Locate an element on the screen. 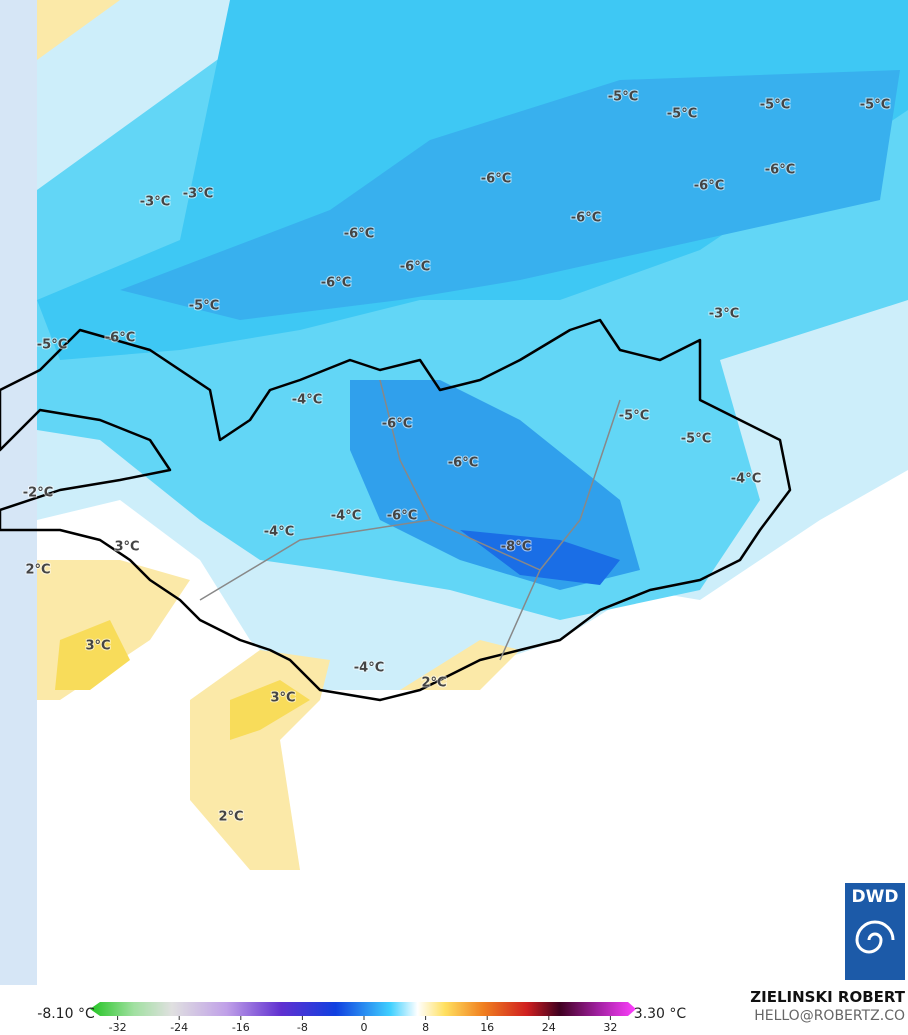 The height and width of the screenshot is (1035, 908). borders is located at coordinates (410, 520).